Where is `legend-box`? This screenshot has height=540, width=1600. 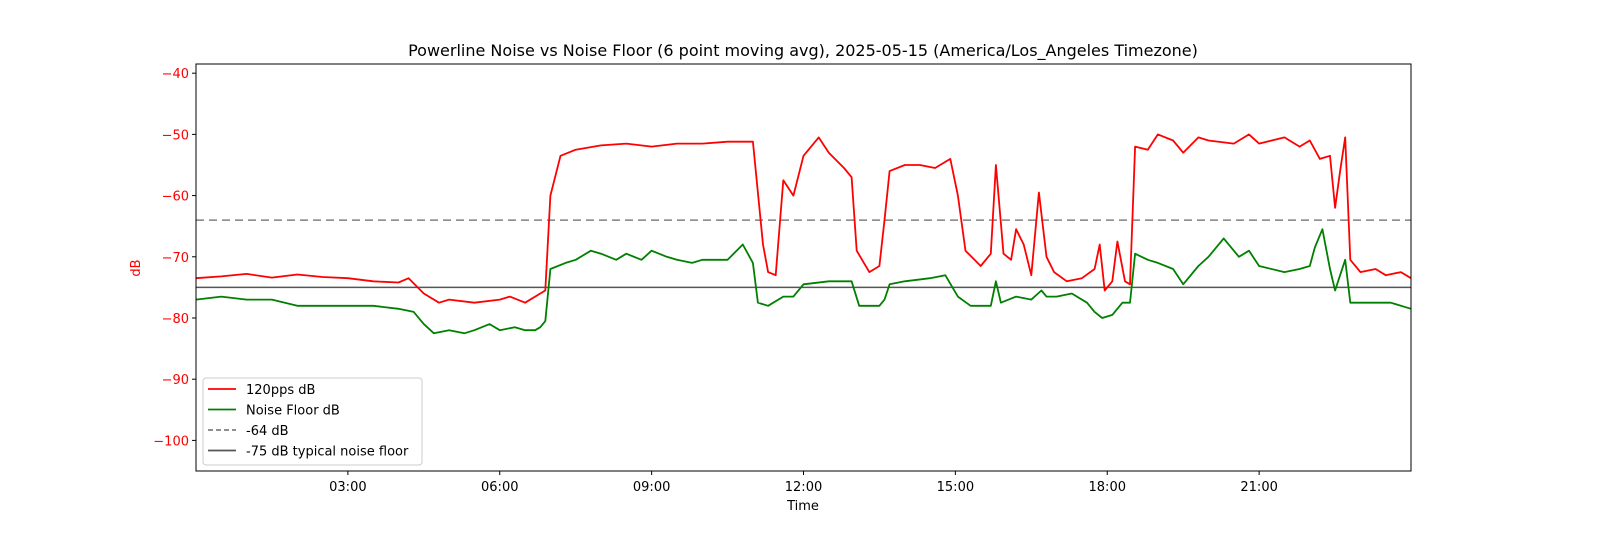
legend-box is located at coordinates (312, 421).